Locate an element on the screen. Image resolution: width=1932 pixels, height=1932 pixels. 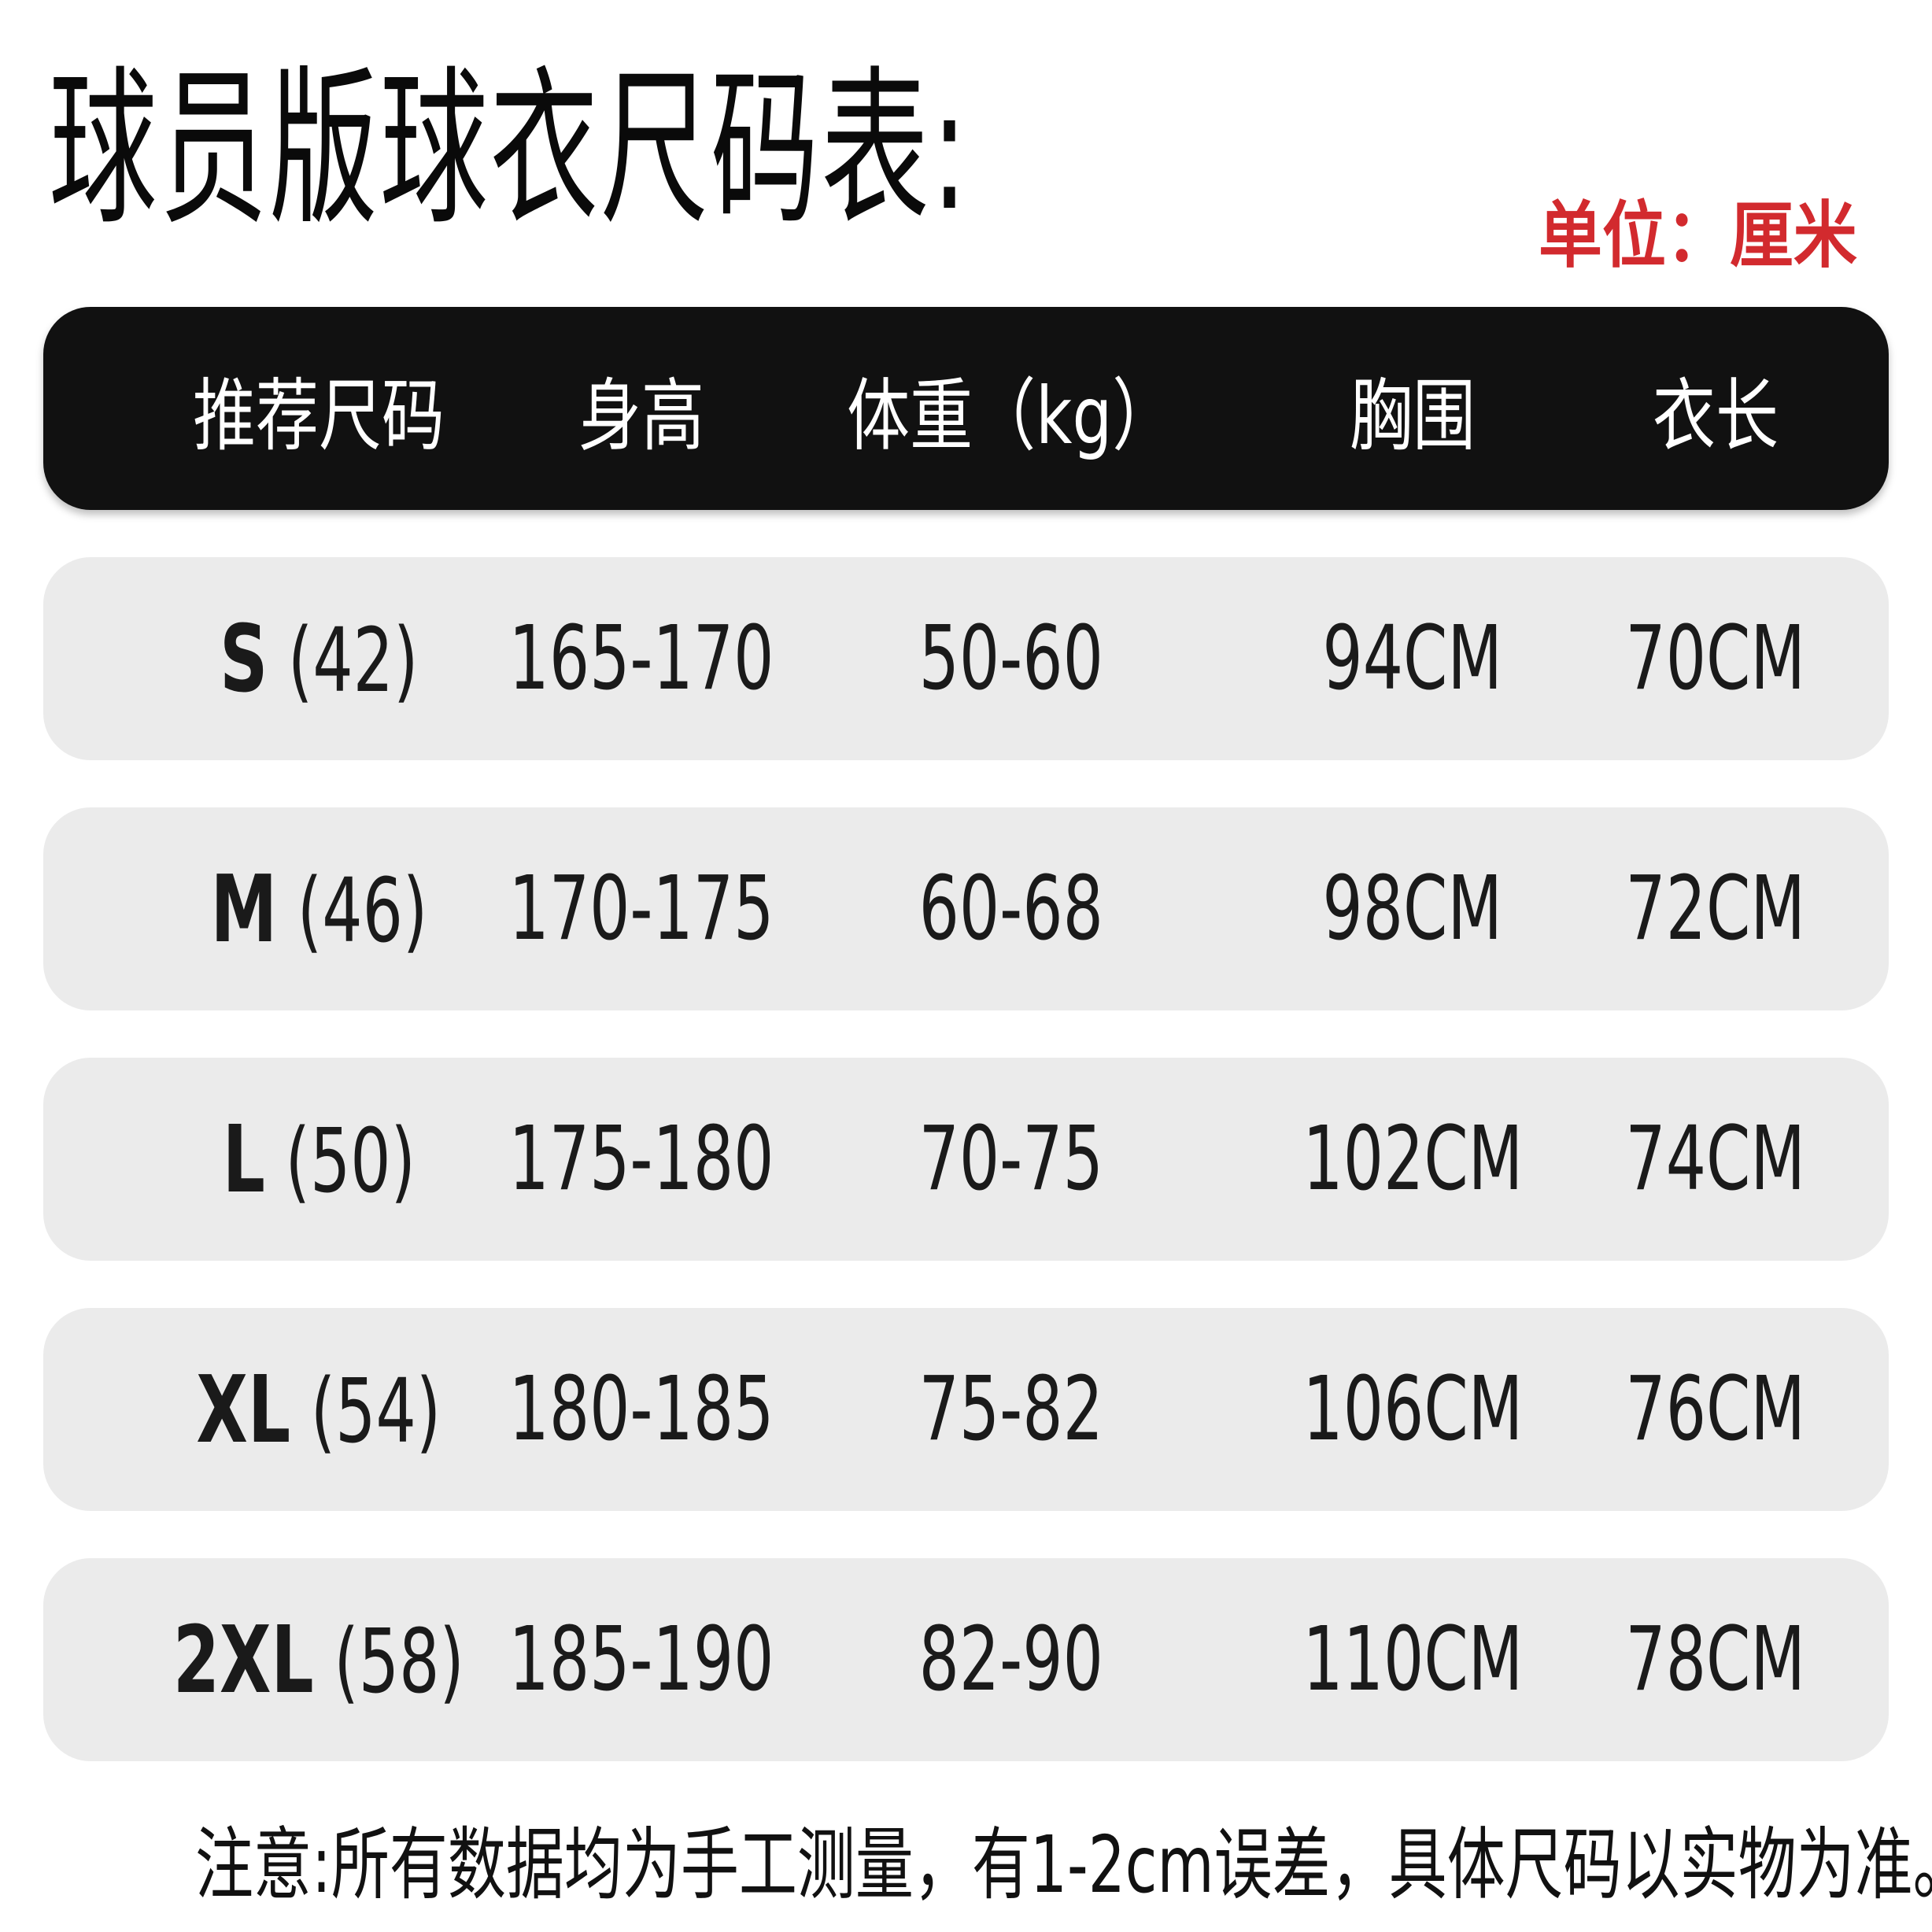
length-value: 70CM is located at coordinates (1715, 659).